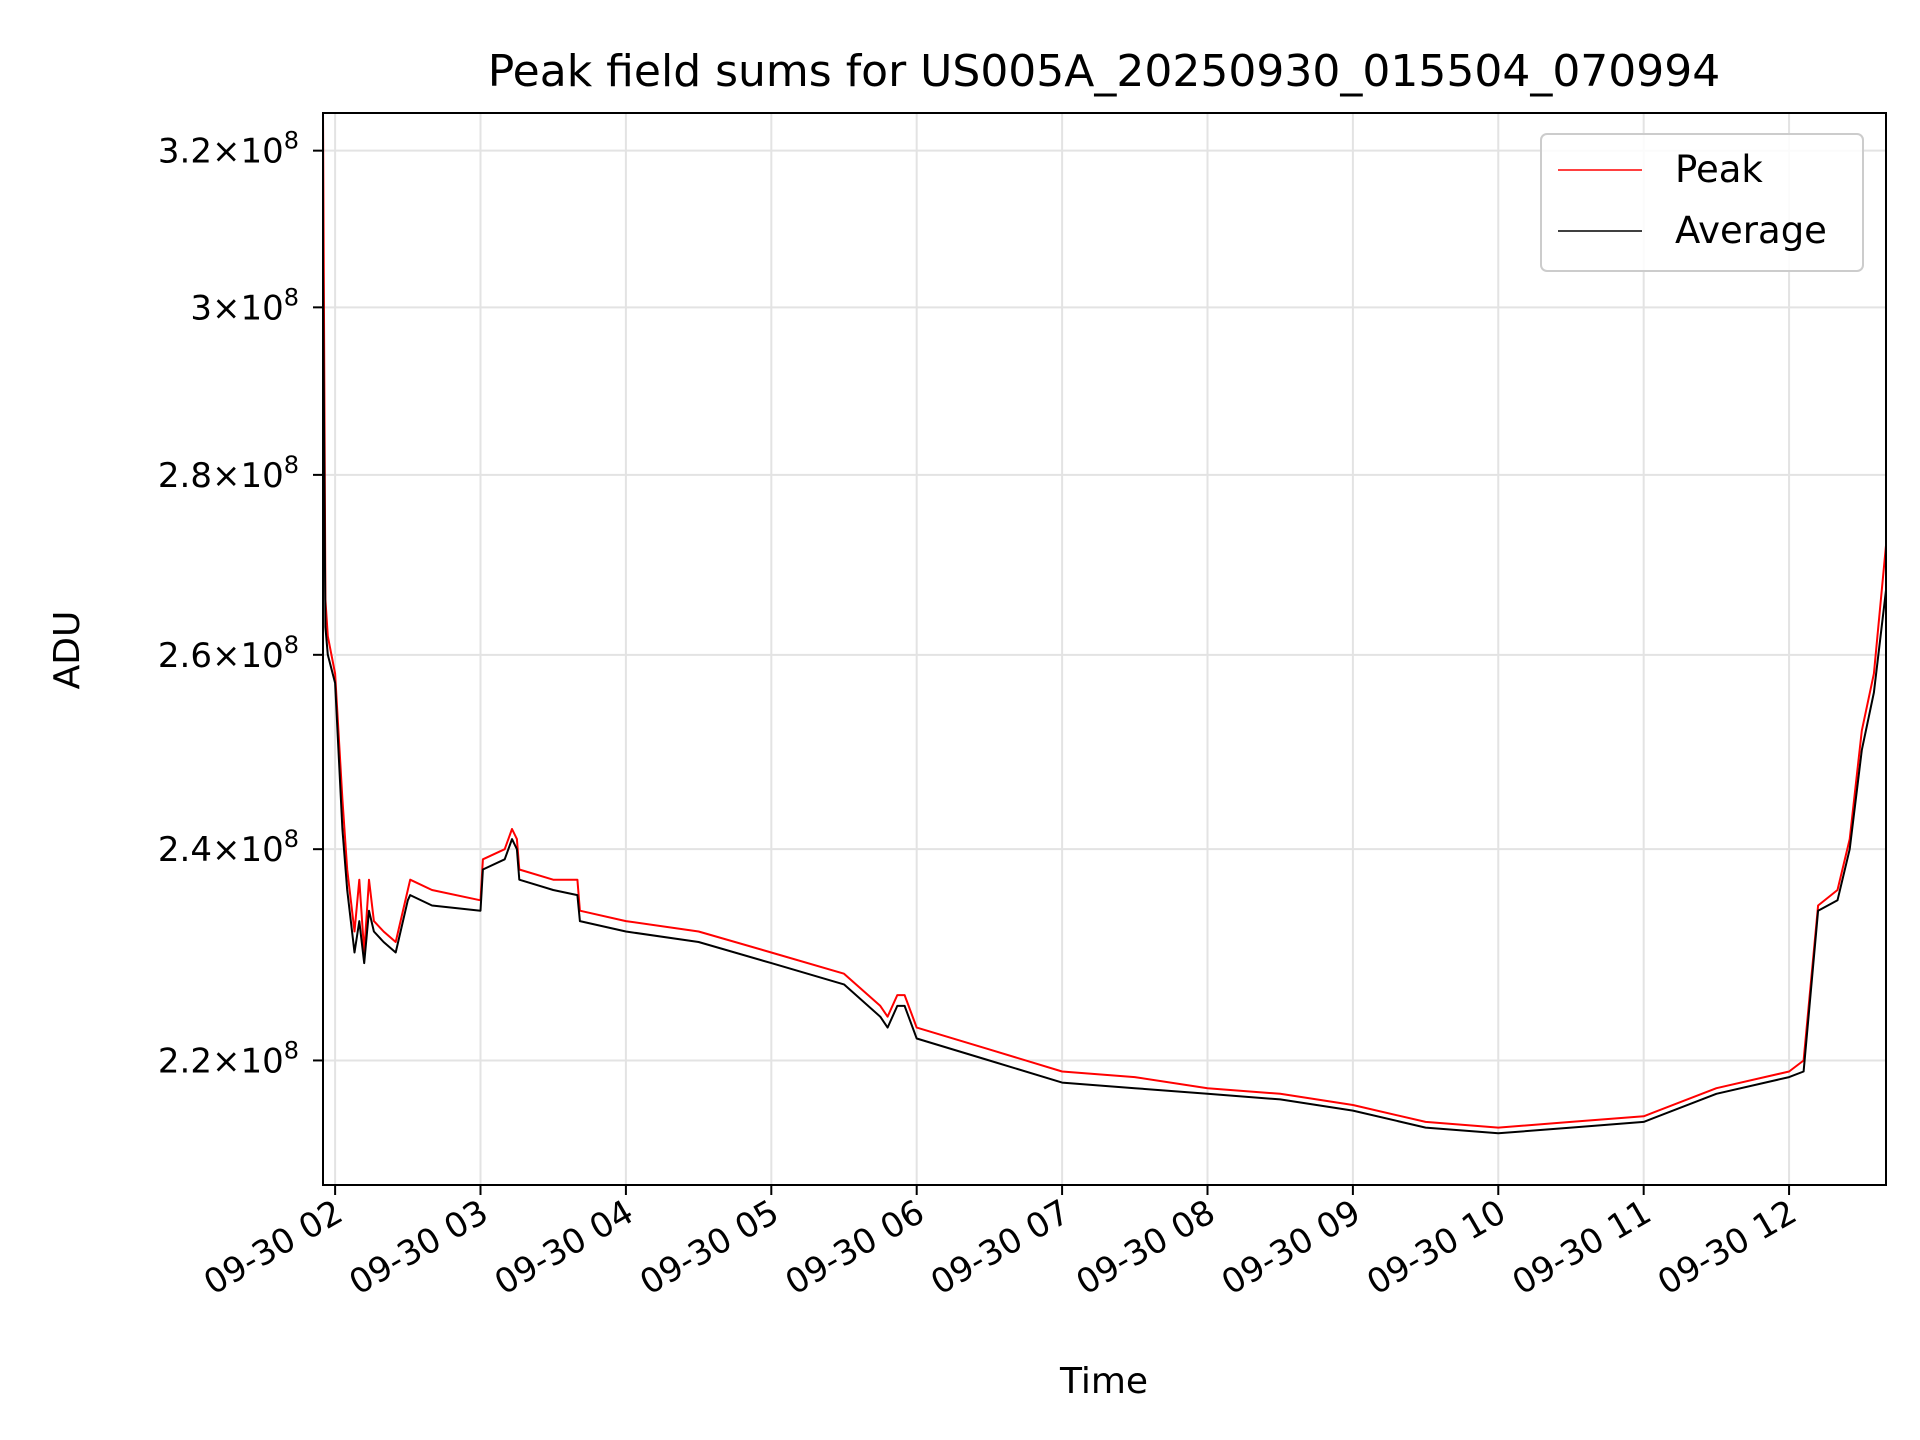 The height and width of the screenshot is (1440, 1920). I want to click on y-axis: 2.2×108 2.4×108 2.6×108 2.8×108 3×108 3.2×108, so click(240, 604).